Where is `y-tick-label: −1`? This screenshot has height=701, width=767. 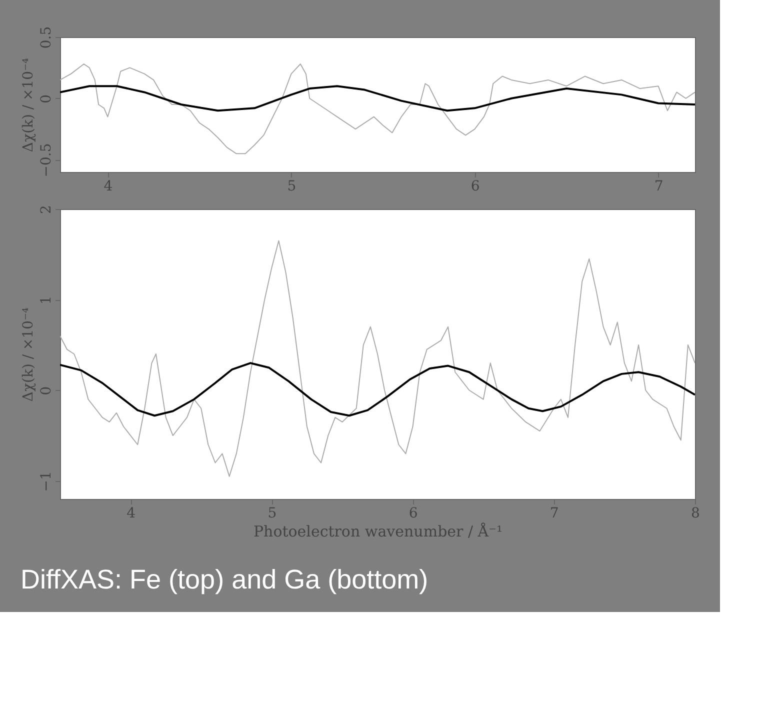 y-tick-label: −1 is located at coordinates (46, 481).